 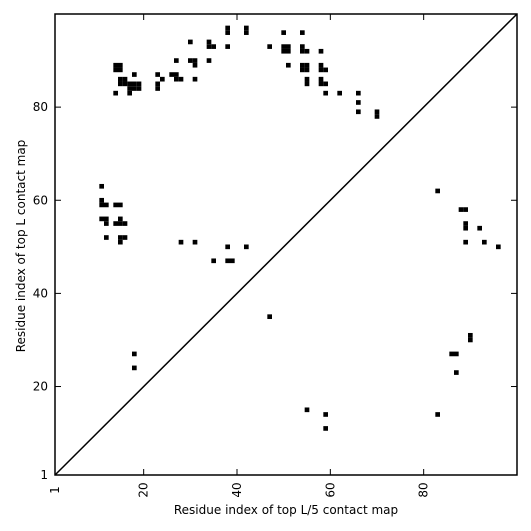 I want to click on y-tick-label: 1, so click(x=44, y=475).